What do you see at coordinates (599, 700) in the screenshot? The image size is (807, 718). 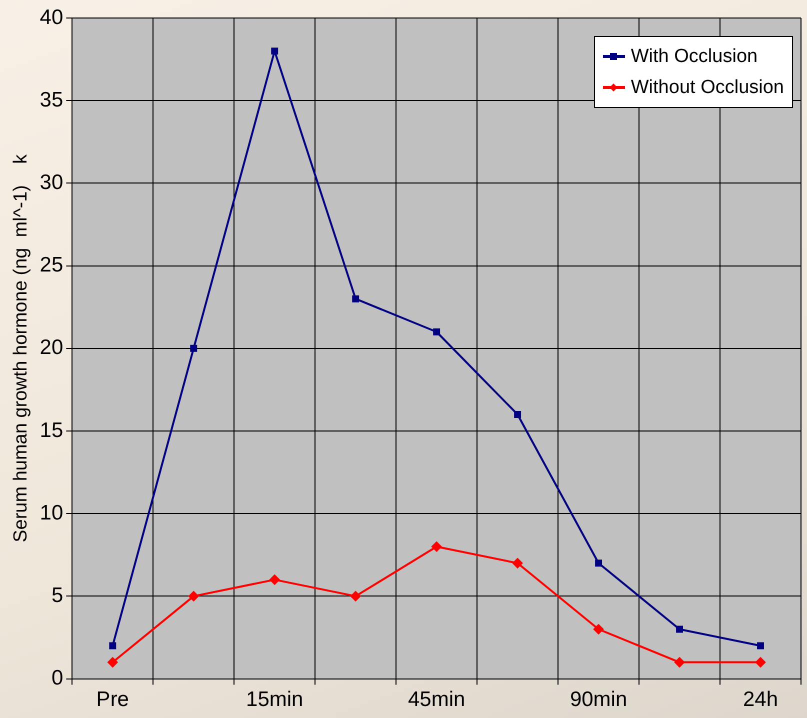 I see `x-tick-label: 90min` at bounding box center [599, 700].